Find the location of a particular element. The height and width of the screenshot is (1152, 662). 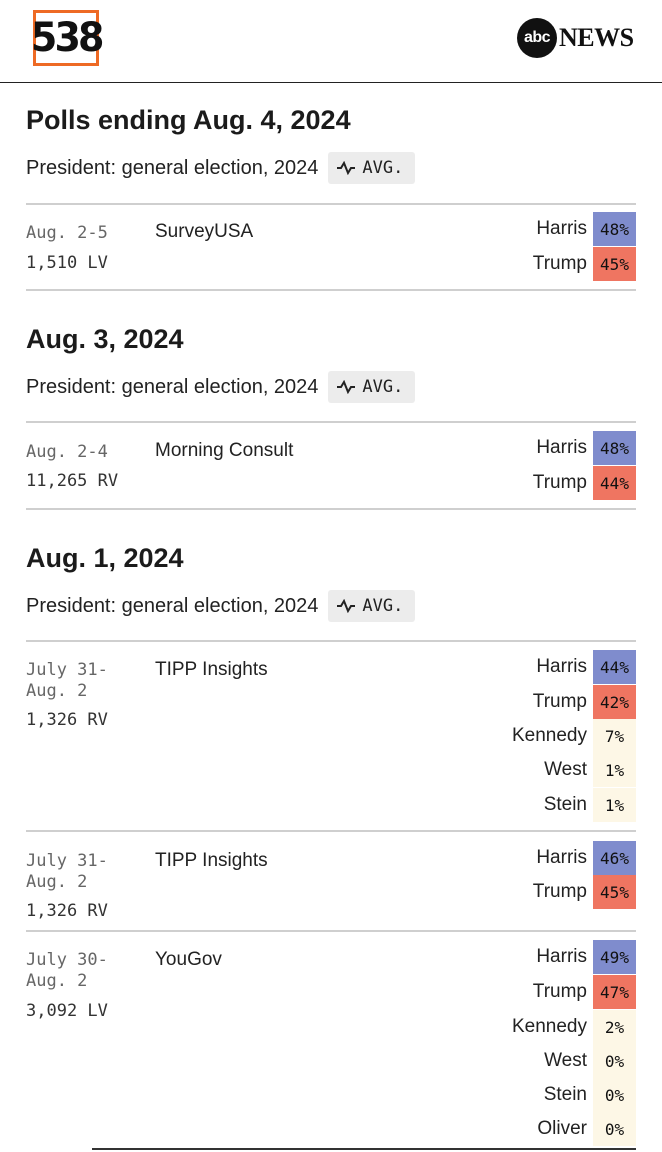

result-row: Oliver 0% is located at coordinates (586, 1129).